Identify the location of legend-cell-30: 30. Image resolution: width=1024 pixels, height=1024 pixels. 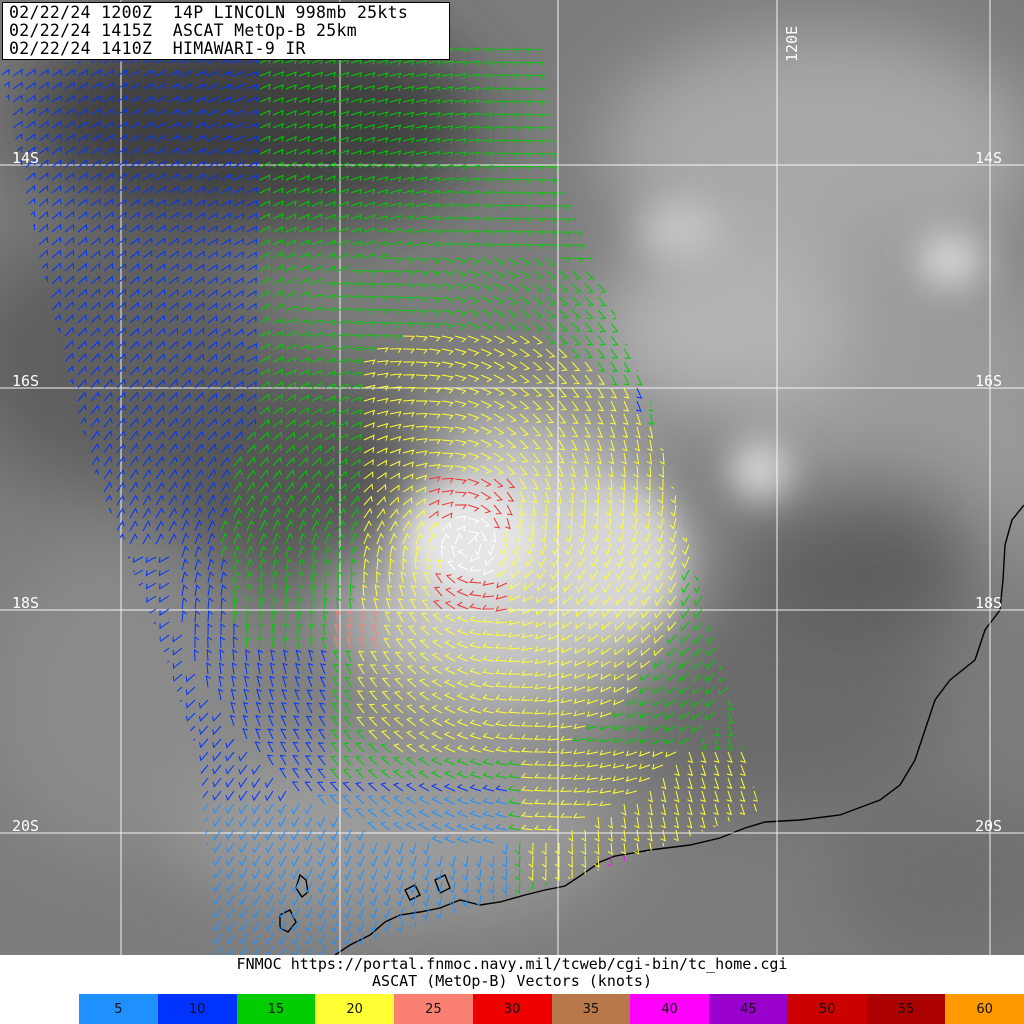
(512, 1009).